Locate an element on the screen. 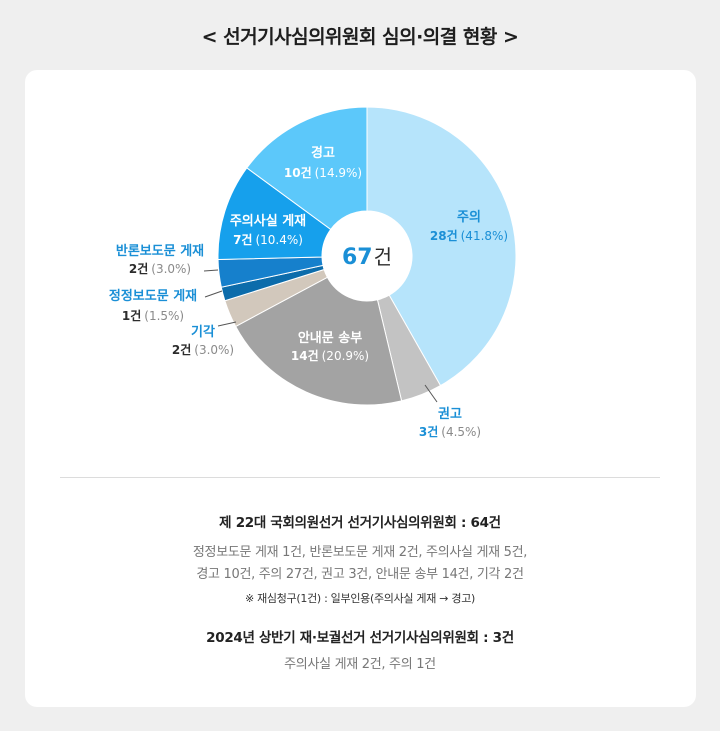 The image size is (720, 731). slice-2-value-label: 14건 (20.9%) is located at coordinates (330, 355).